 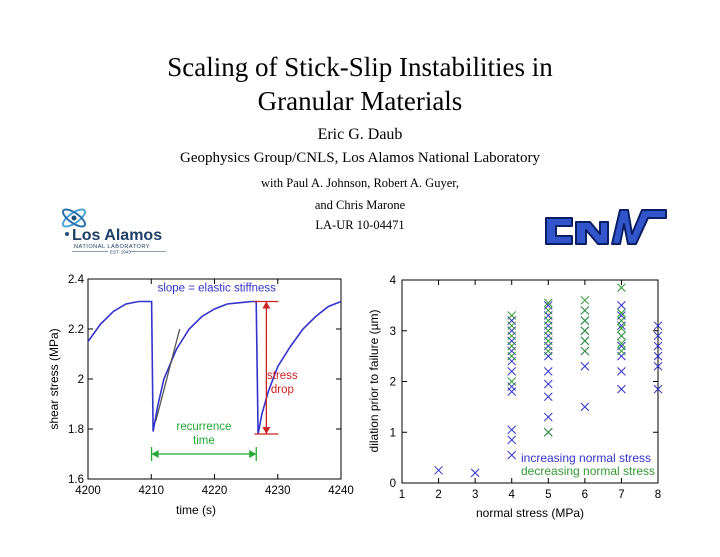 What do you see at coordinates (475, 495) in the screenshot?
I see `x-tick-label: 3` at bounding box center [475, 495].